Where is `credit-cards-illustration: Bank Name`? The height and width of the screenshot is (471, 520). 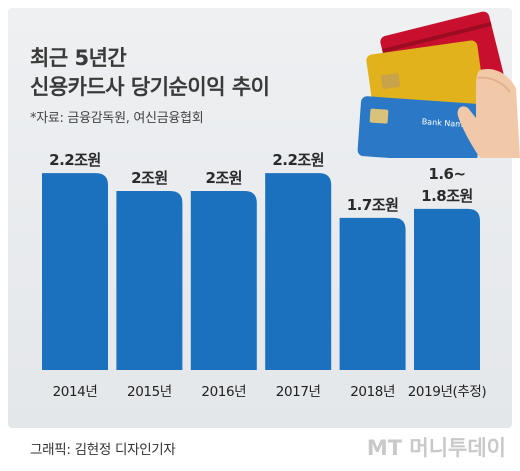
credit-cards-illustration: Bank Name is located at coordinates (438, 84).